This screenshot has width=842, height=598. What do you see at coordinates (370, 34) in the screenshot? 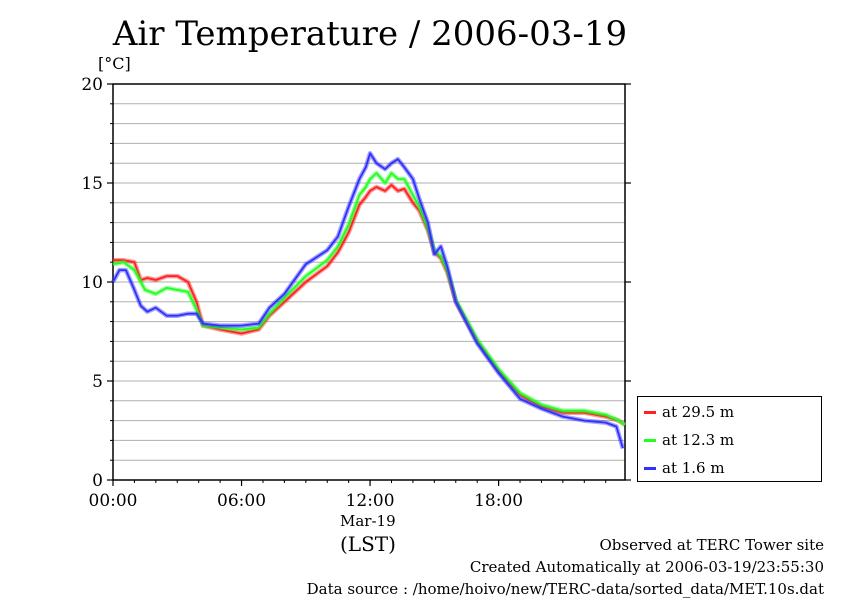
I see `chart-title: Air Temperature / 2006-03-19` at bounding box center [370, 34].